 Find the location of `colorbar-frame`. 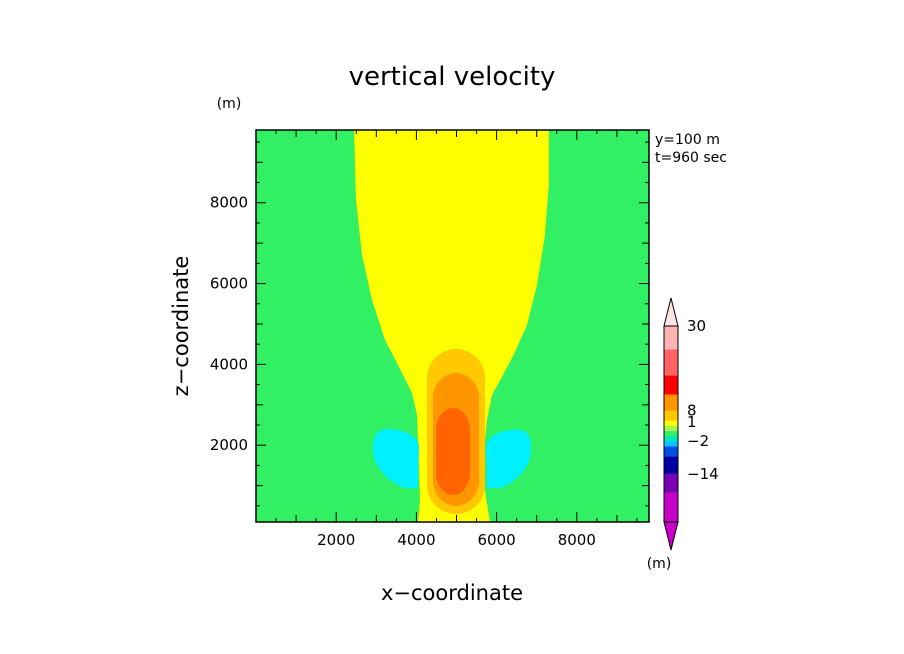

colorbar-frame is located at coordinates (671, 424).